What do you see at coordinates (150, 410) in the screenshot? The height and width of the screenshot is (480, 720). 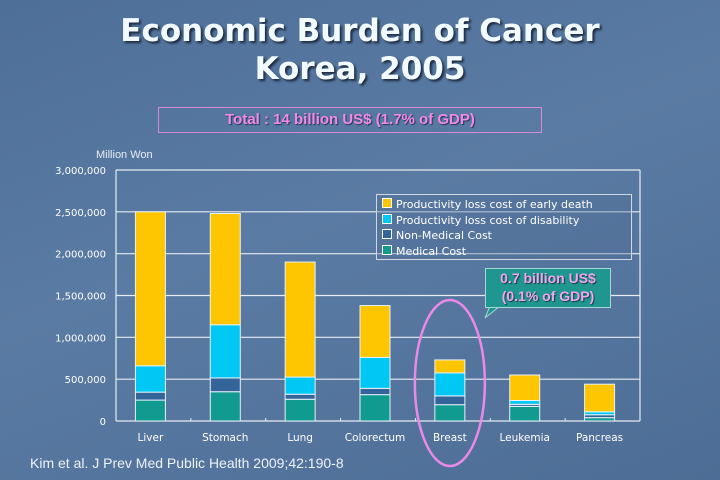 I see `bar-segment-liver-medical-cost` at bounding box center [150, 410].